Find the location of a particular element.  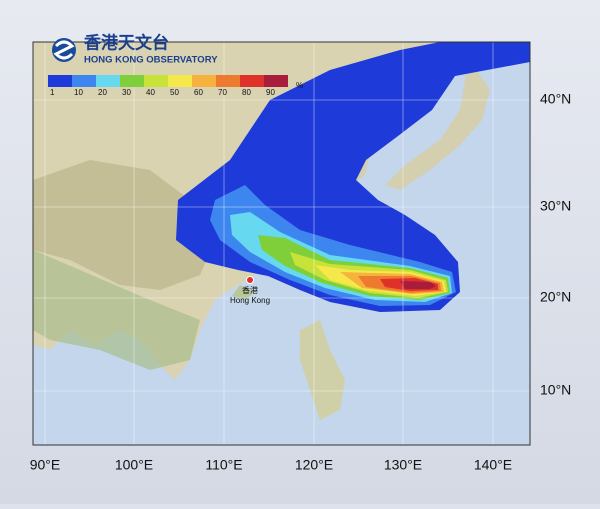

longitude-label: 90°E is located at coordinates (45, 465).